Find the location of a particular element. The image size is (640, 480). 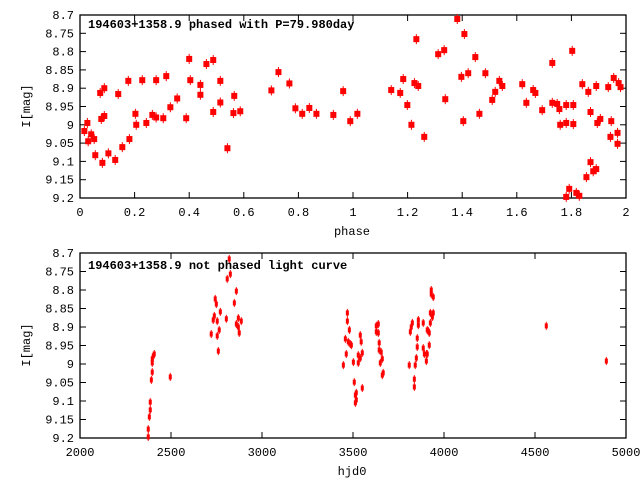

y-axis-label: I[mag] is located at coordinates (27, 105).